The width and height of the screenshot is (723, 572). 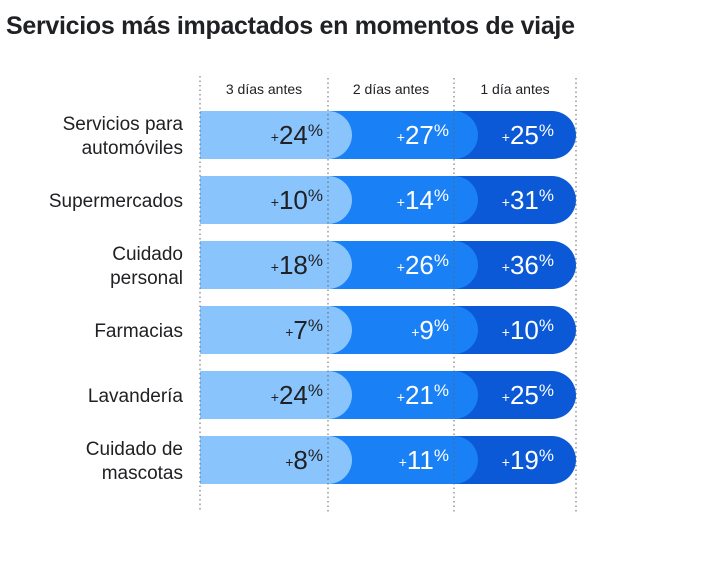 What do you see at coordinates (304, 460) in the screenshot?
I see `data-label: +8%` at bounding box center [304, 460].